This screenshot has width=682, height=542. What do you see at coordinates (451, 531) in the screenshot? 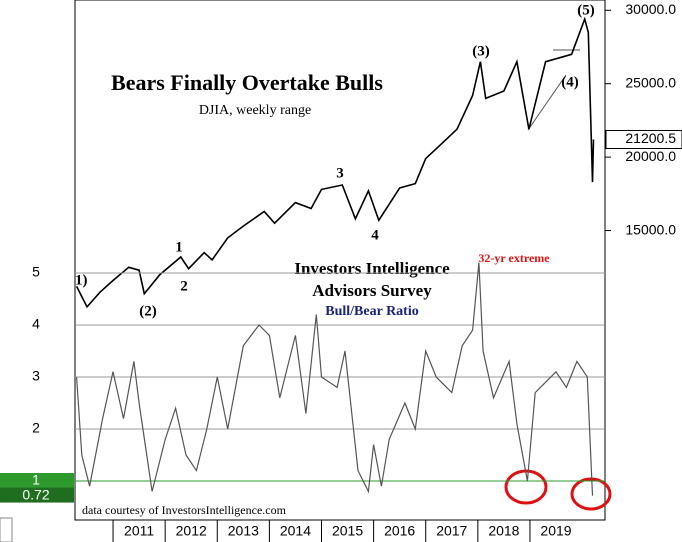
I see `x-tick-label: 2017` at bounding box center [451, 531].